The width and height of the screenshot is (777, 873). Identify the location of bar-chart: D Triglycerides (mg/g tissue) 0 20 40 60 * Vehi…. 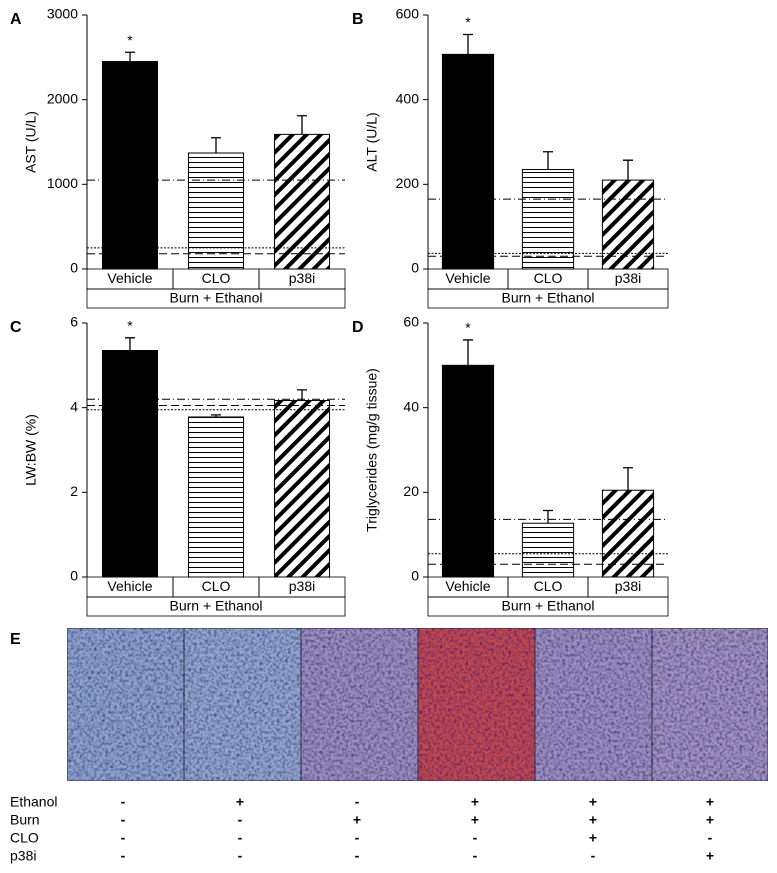
(510, 465).